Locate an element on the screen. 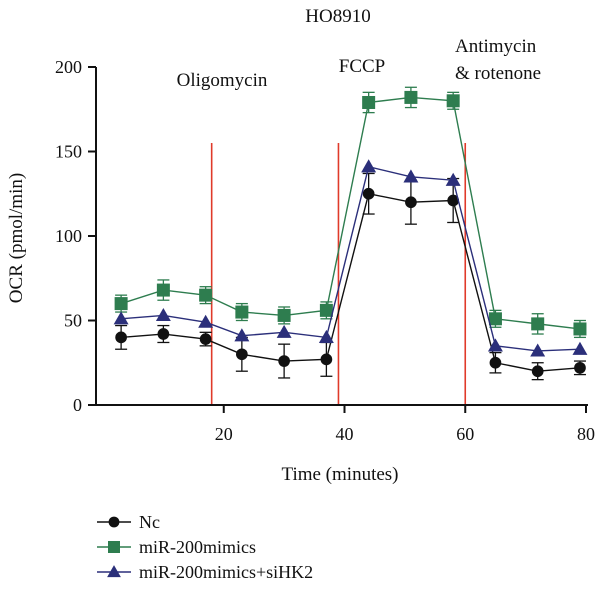 This screenshot has width=600, height=593. legend: Nc miR-200mimics miR-200mimics+siHK2 is located at coordinates (205, 547).